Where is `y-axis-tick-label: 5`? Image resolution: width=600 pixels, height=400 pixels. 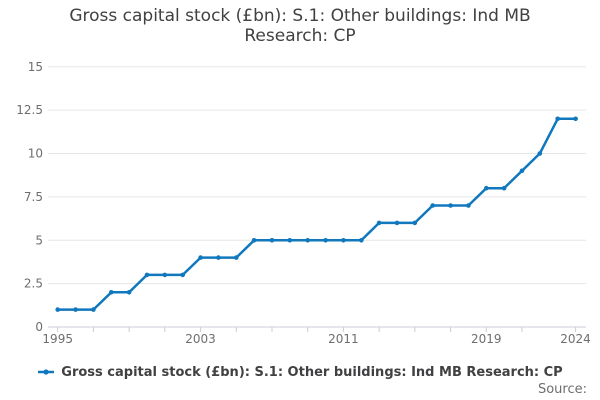
y-axis-tick-label: 5 is located at coordinates (39, 240).